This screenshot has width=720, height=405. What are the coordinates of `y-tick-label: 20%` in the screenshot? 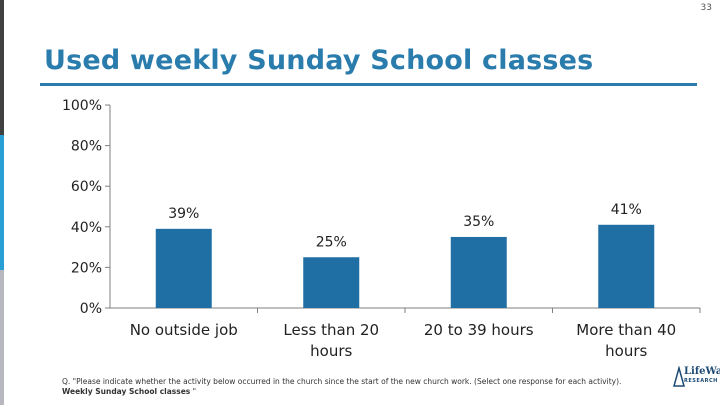 It's located at (86, 268).